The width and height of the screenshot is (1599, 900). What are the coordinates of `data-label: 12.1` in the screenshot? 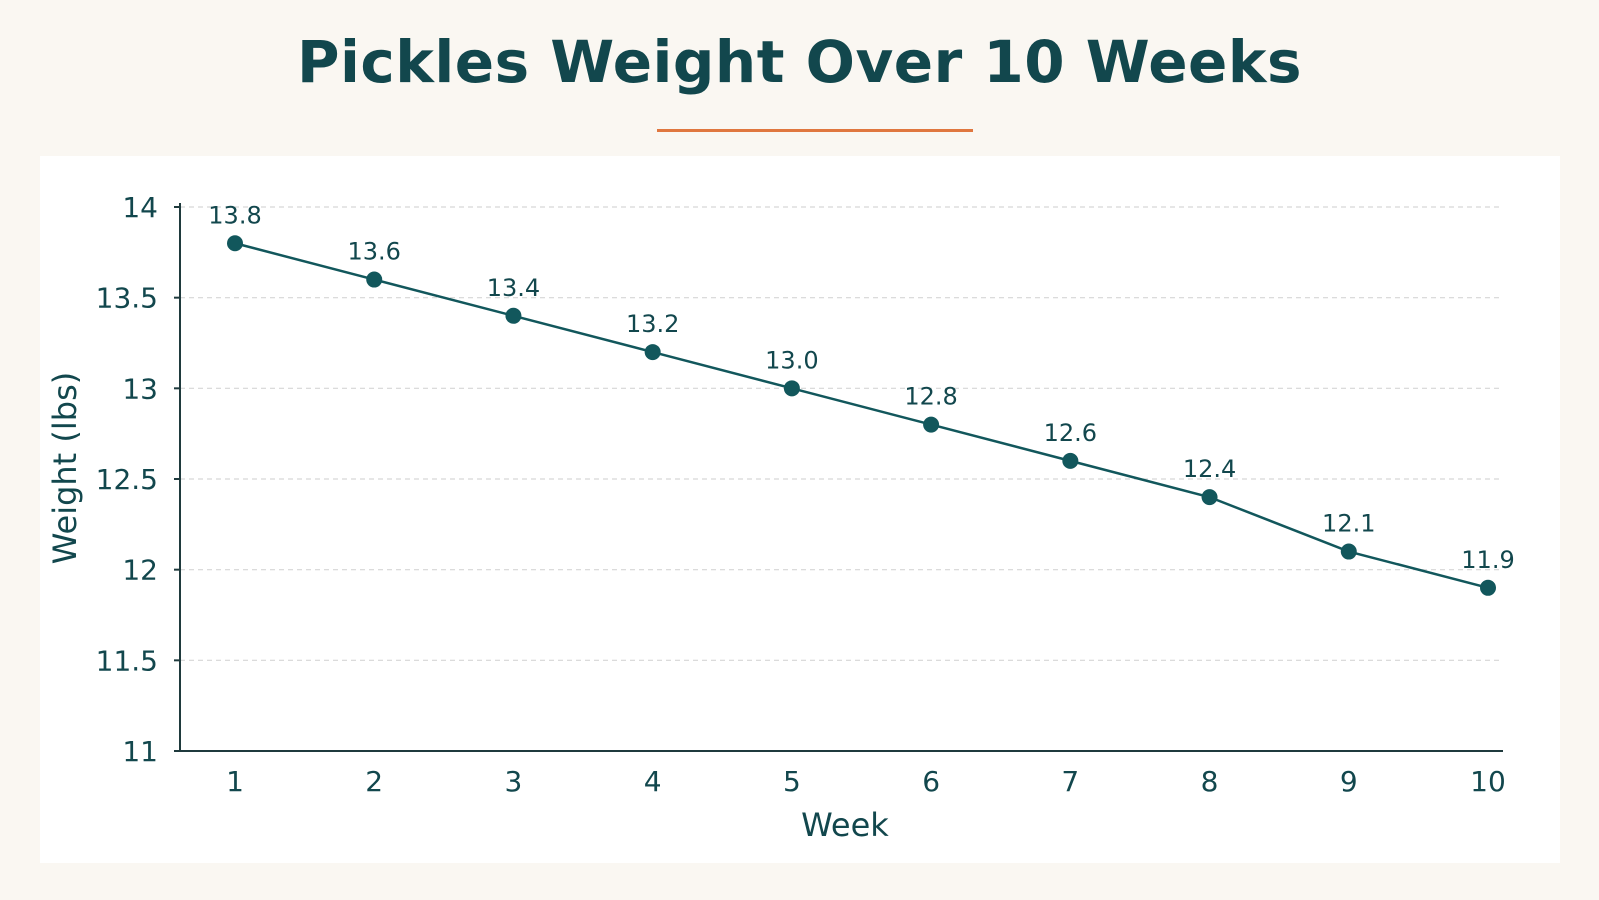 It's located at (1348, 524).